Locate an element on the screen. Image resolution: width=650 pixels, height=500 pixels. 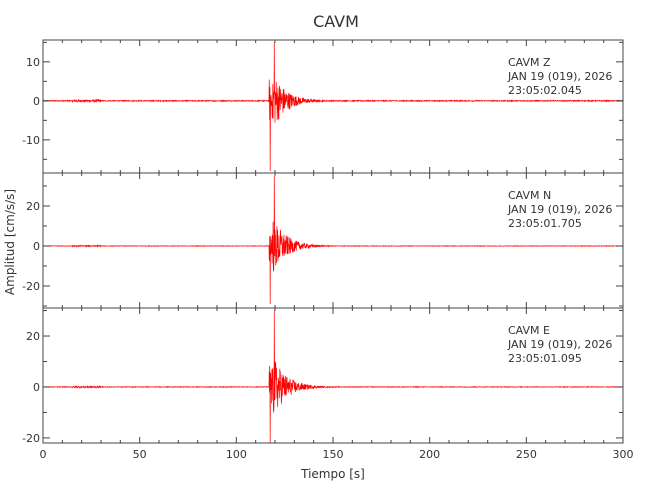
x-tick-label: 0 is located at coordinates (43, 454).